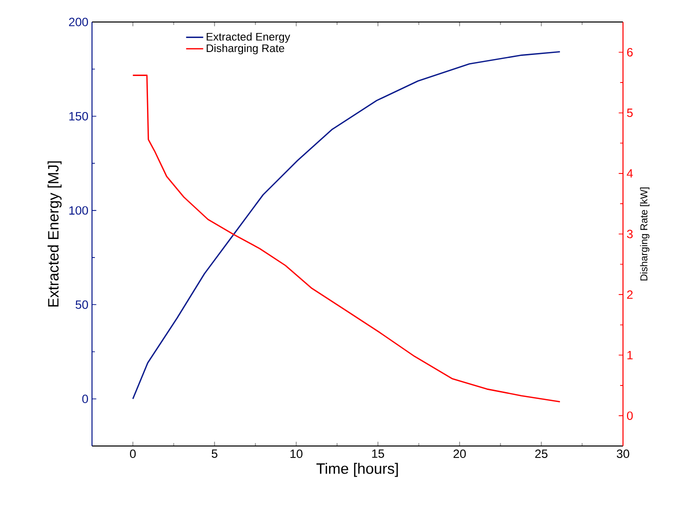 This screenshot has height=516, width=688. What do you see at coordinates (630, 294) in the screenshot?
I see `y2-tick-label: 2` at bounding box center [630, 294].